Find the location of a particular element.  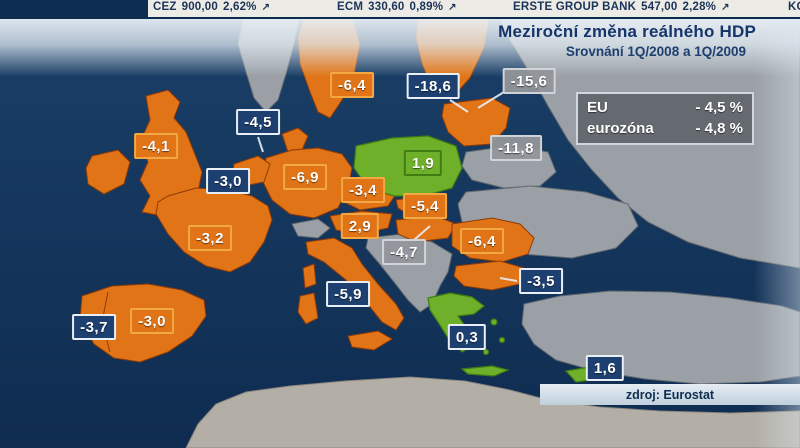

map-value-label: 1,6 is located at coordinates (605, 368).